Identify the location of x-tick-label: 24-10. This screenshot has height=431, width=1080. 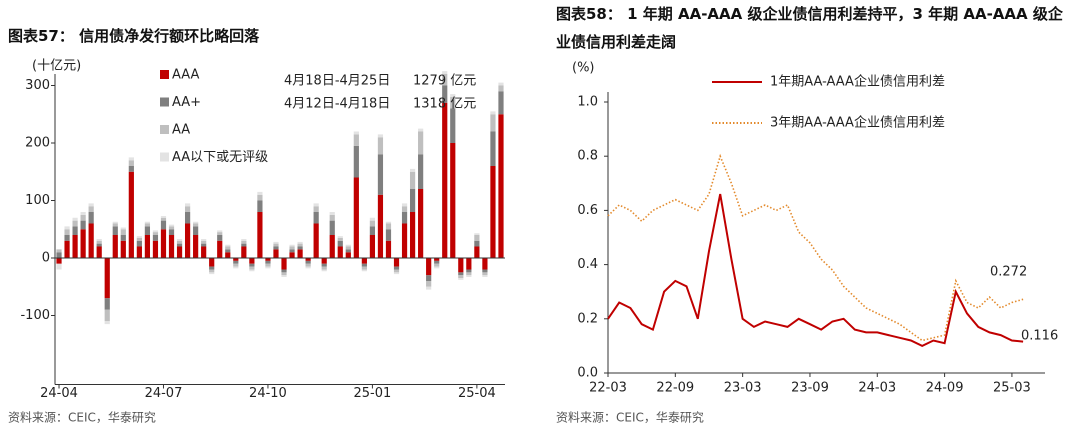
(268, 393).